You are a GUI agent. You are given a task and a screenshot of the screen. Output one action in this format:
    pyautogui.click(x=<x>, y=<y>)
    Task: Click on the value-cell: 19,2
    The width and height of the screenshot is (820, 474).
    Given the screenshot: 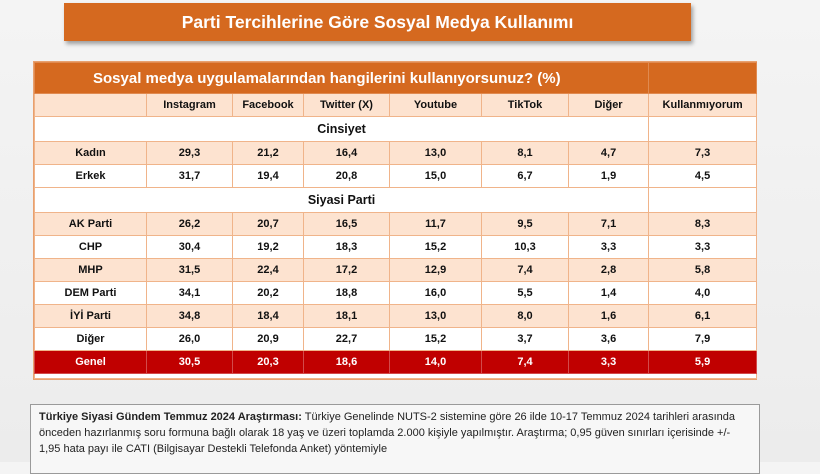 What is the action you would take?
    pyautogui.click(x=268, y=247)
    